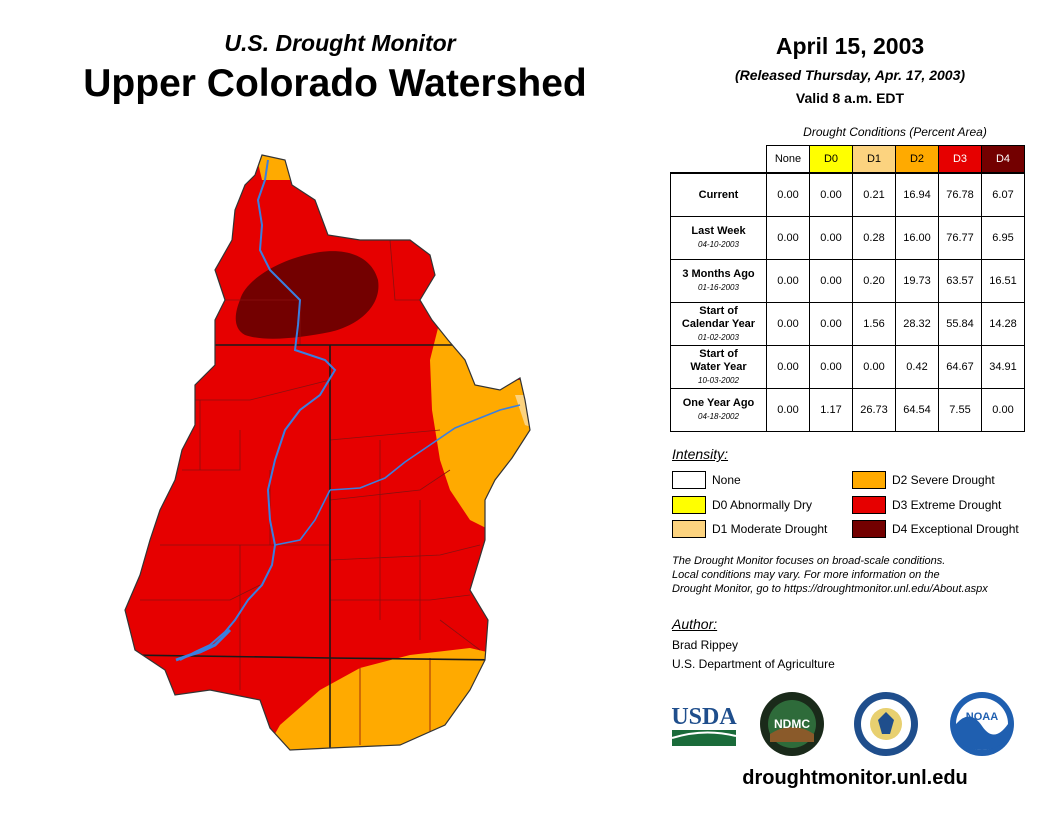 The width and height of the screenshot is (1056, 816). Describe the element at coordinates (700, 454) in the screenshot. I see `legend-title: Intensity:` at that location.